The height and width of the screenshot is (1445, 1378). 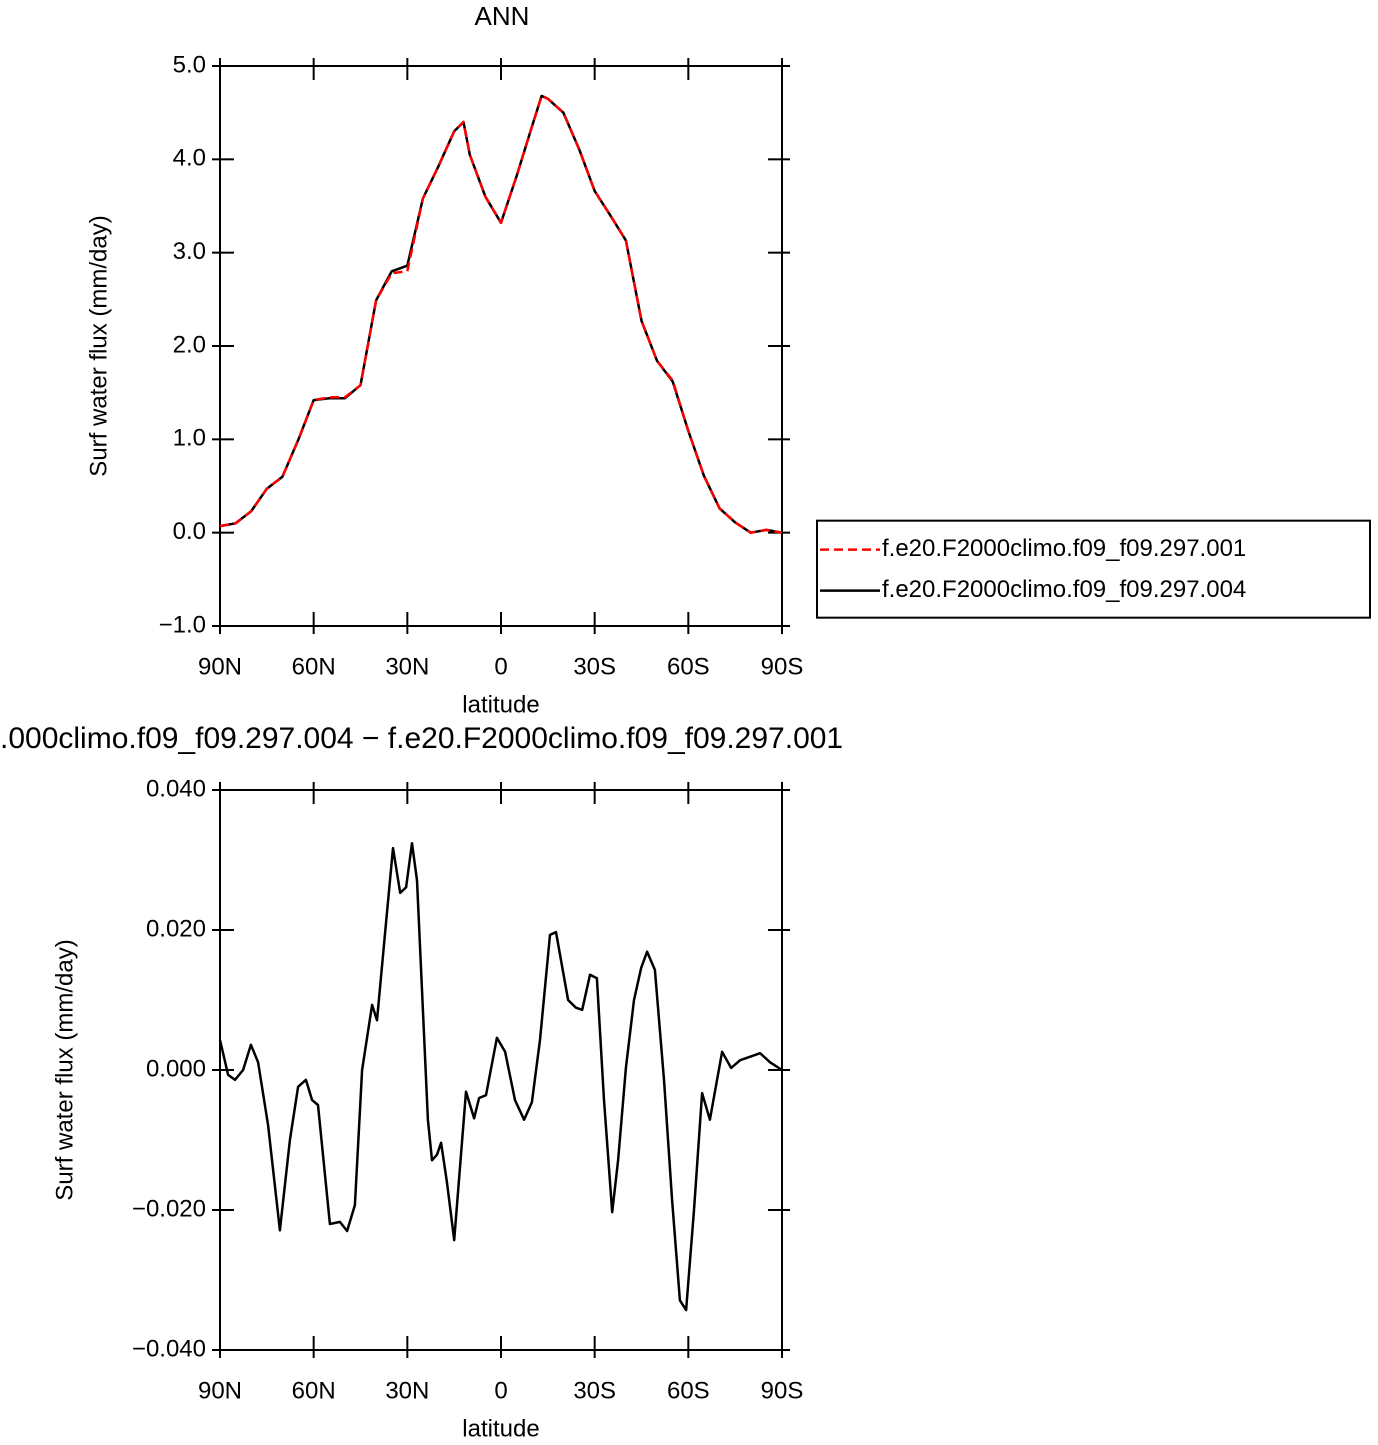 What do you see at coordinates (189, 251) in the screenshot?
I see `y-tick-label: 3.0` at bounding box center [189, 251].